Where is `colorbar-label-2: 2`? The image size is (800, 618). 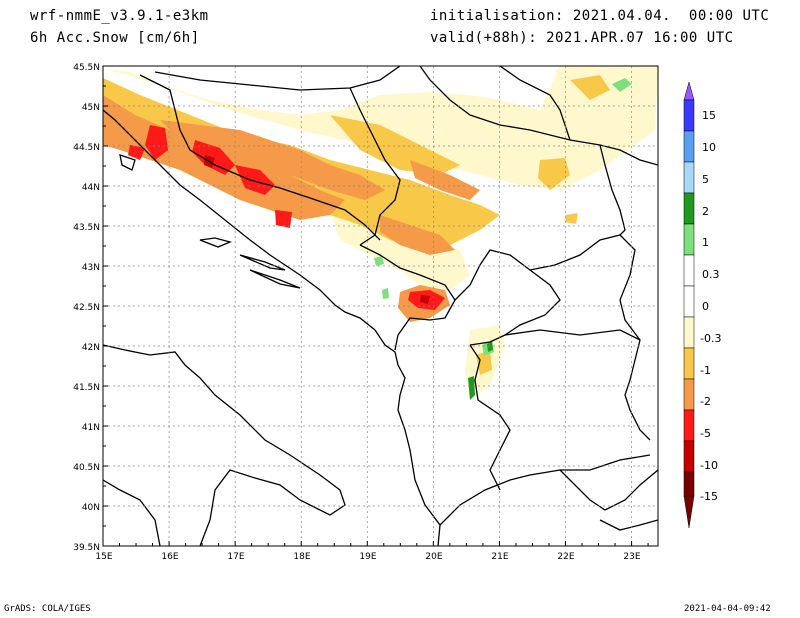
colorbar-label-2: 2 is located at coordinates (705, 211).